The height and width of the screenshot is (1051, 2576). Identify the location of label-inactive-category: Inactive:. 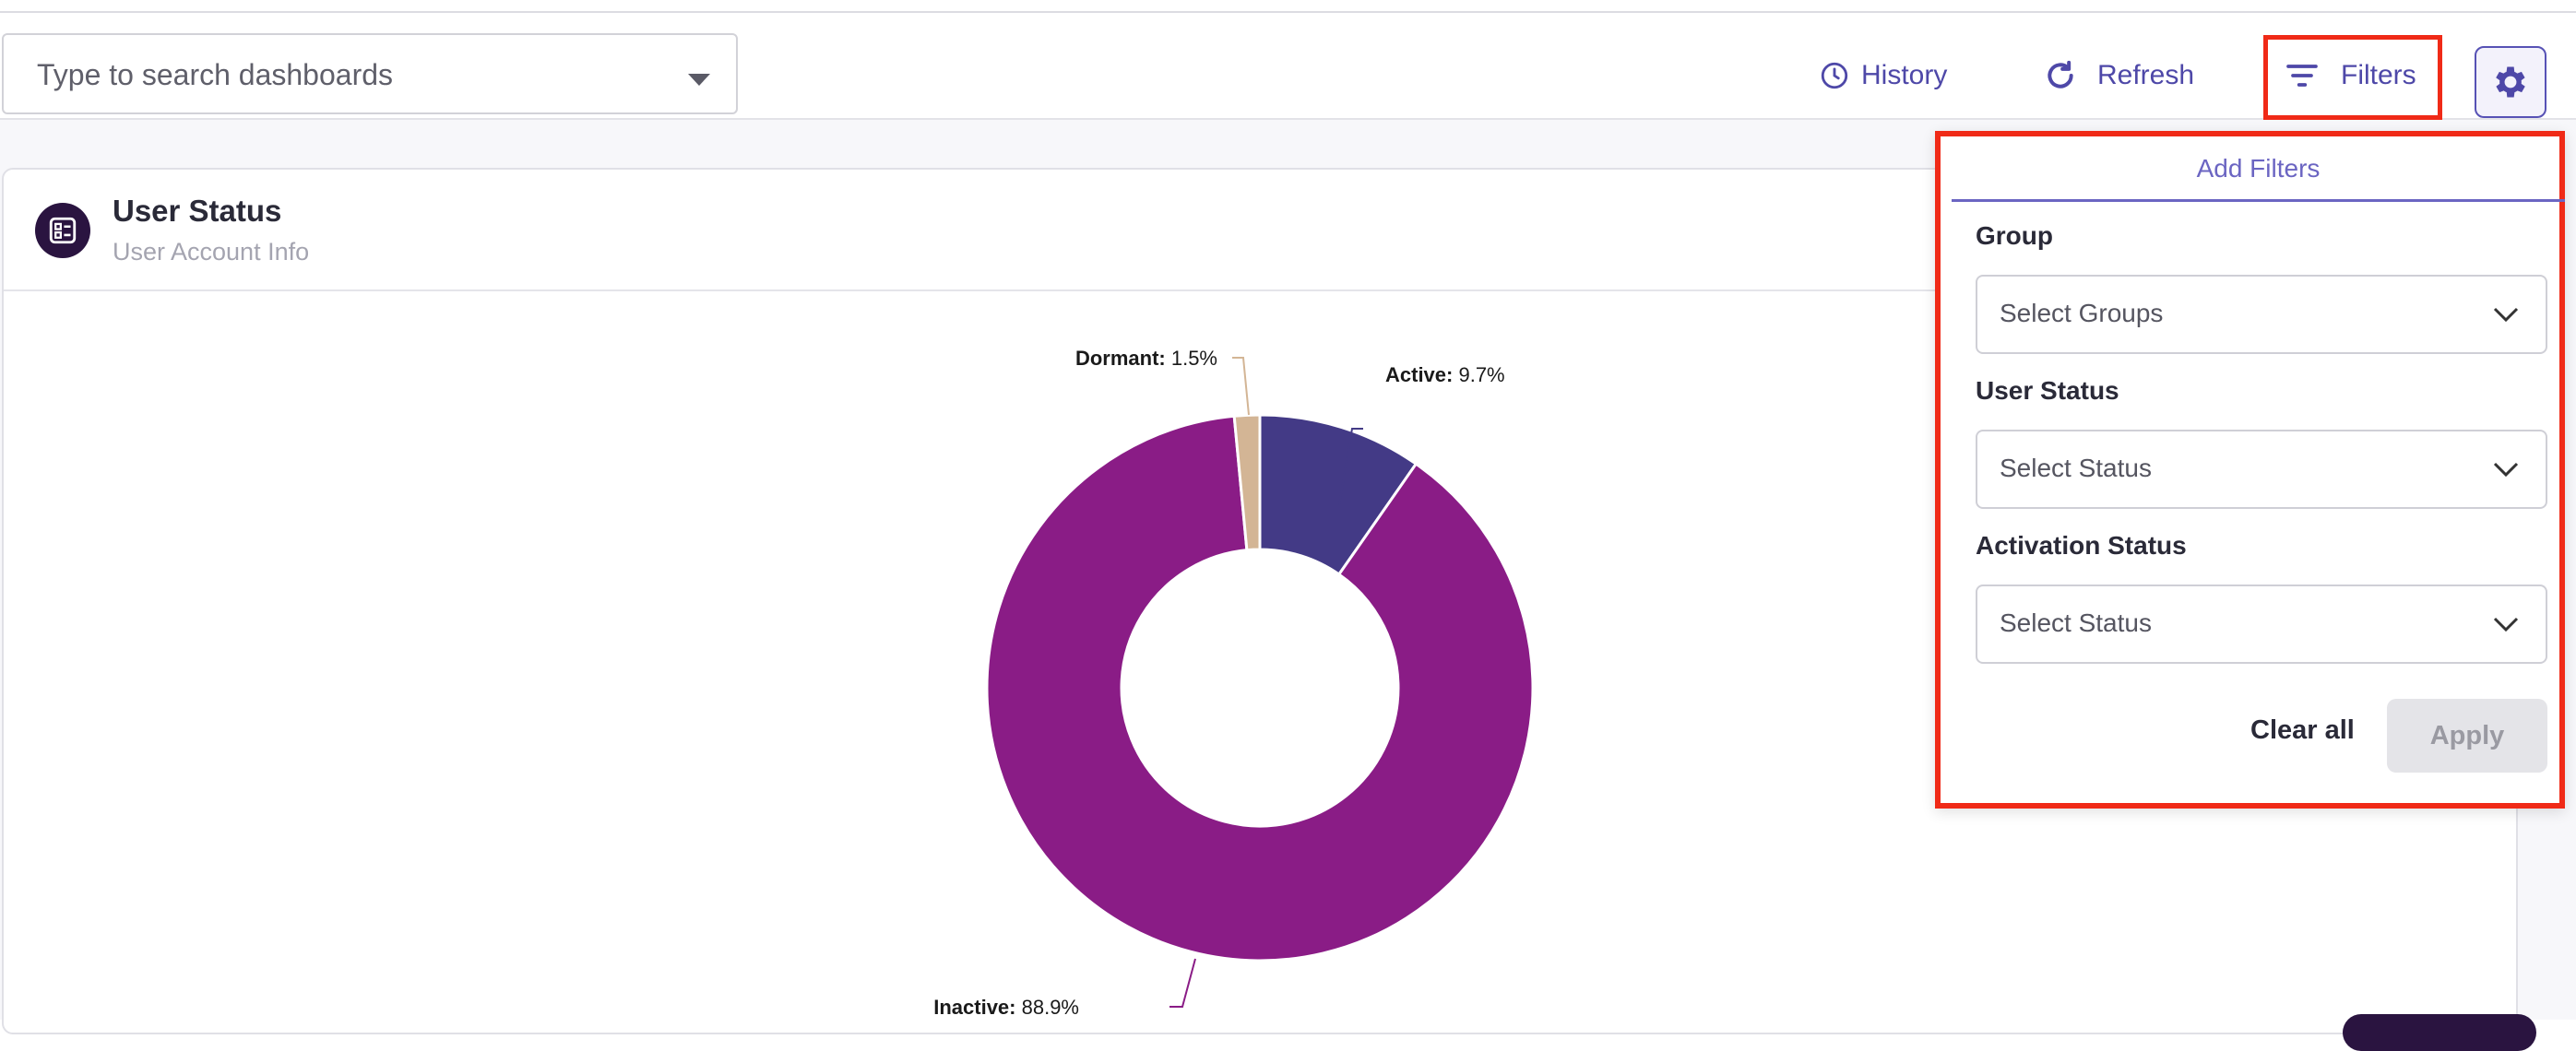
(974, 1007).